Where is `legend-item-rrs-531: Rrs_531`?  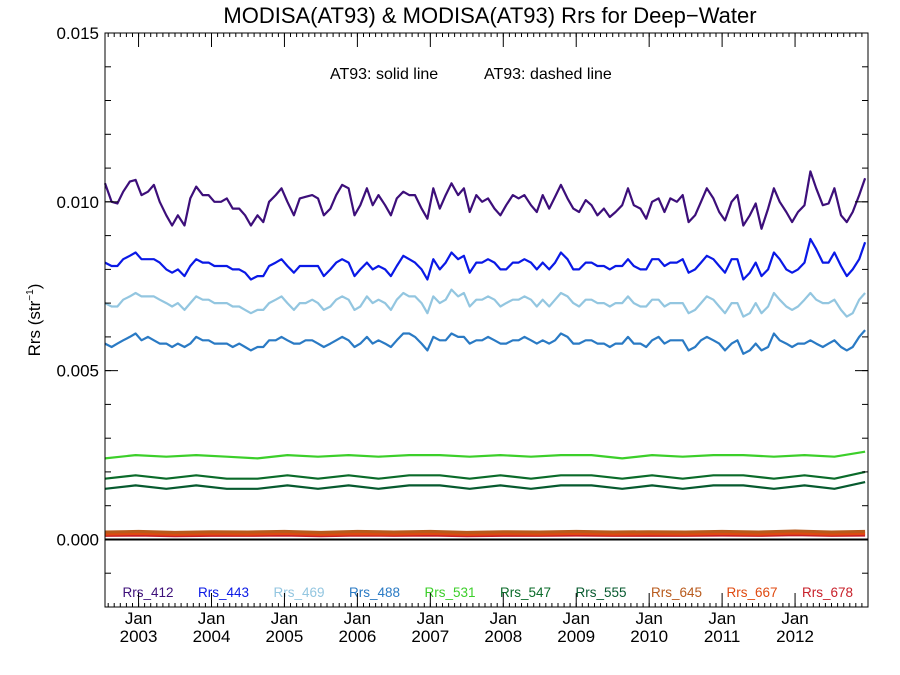 legend-item-rrs-531: Rrs_531 is located at coordinates (449, 592).